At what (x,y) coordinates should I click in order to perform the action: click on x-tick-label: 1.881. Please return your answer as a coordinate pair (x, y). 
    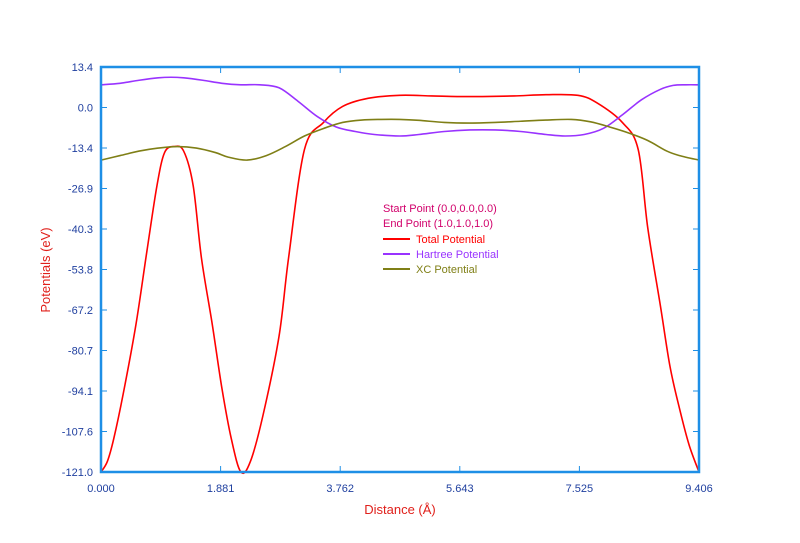
    Looking at the image, I should click on (221, 489).